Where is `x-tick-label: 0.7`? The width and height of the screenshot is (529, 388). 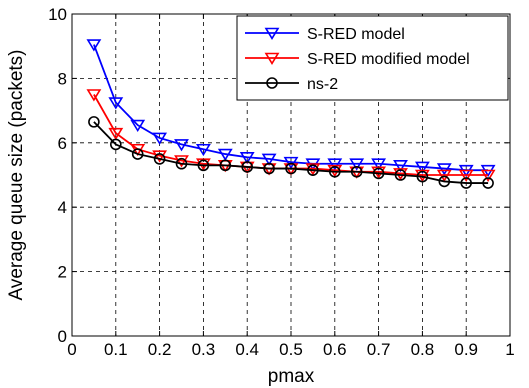
x-tick-label: 0.7 is located at coordinates (379, 349).